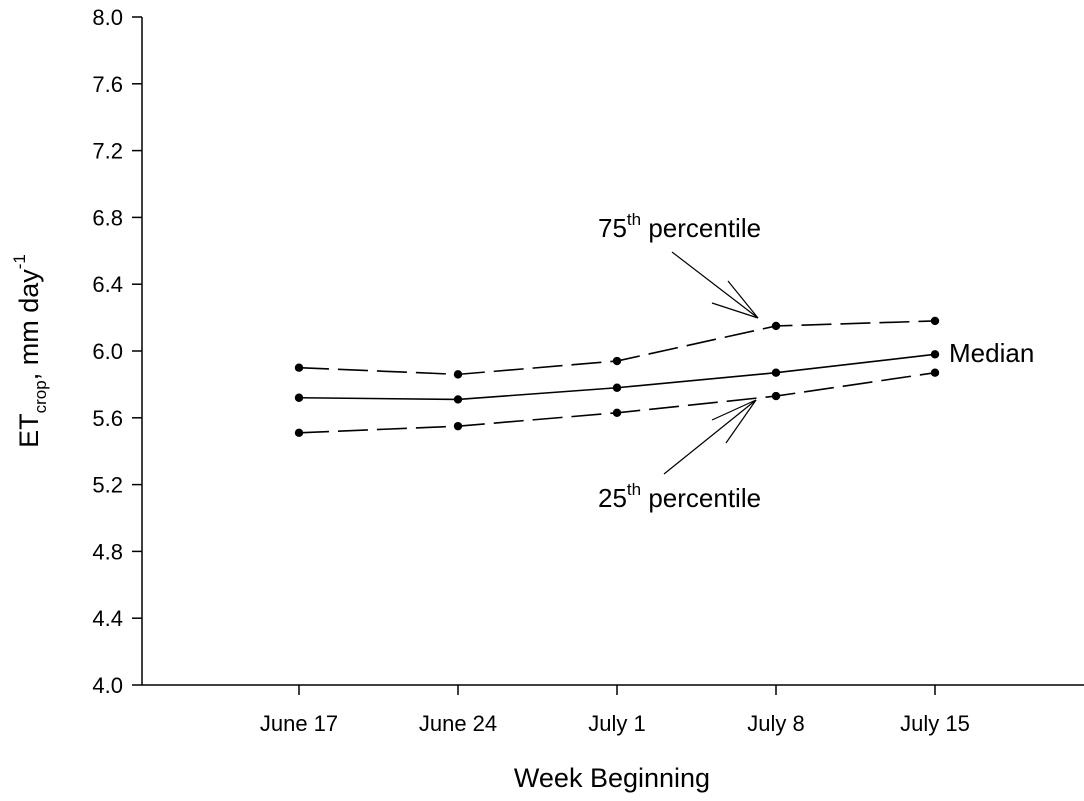 The width and height of the screenshot is (1084, 801). Describe the element at coordinates (299, 723) in the screenshot. I see `x-tick-label: June 17` at that location.